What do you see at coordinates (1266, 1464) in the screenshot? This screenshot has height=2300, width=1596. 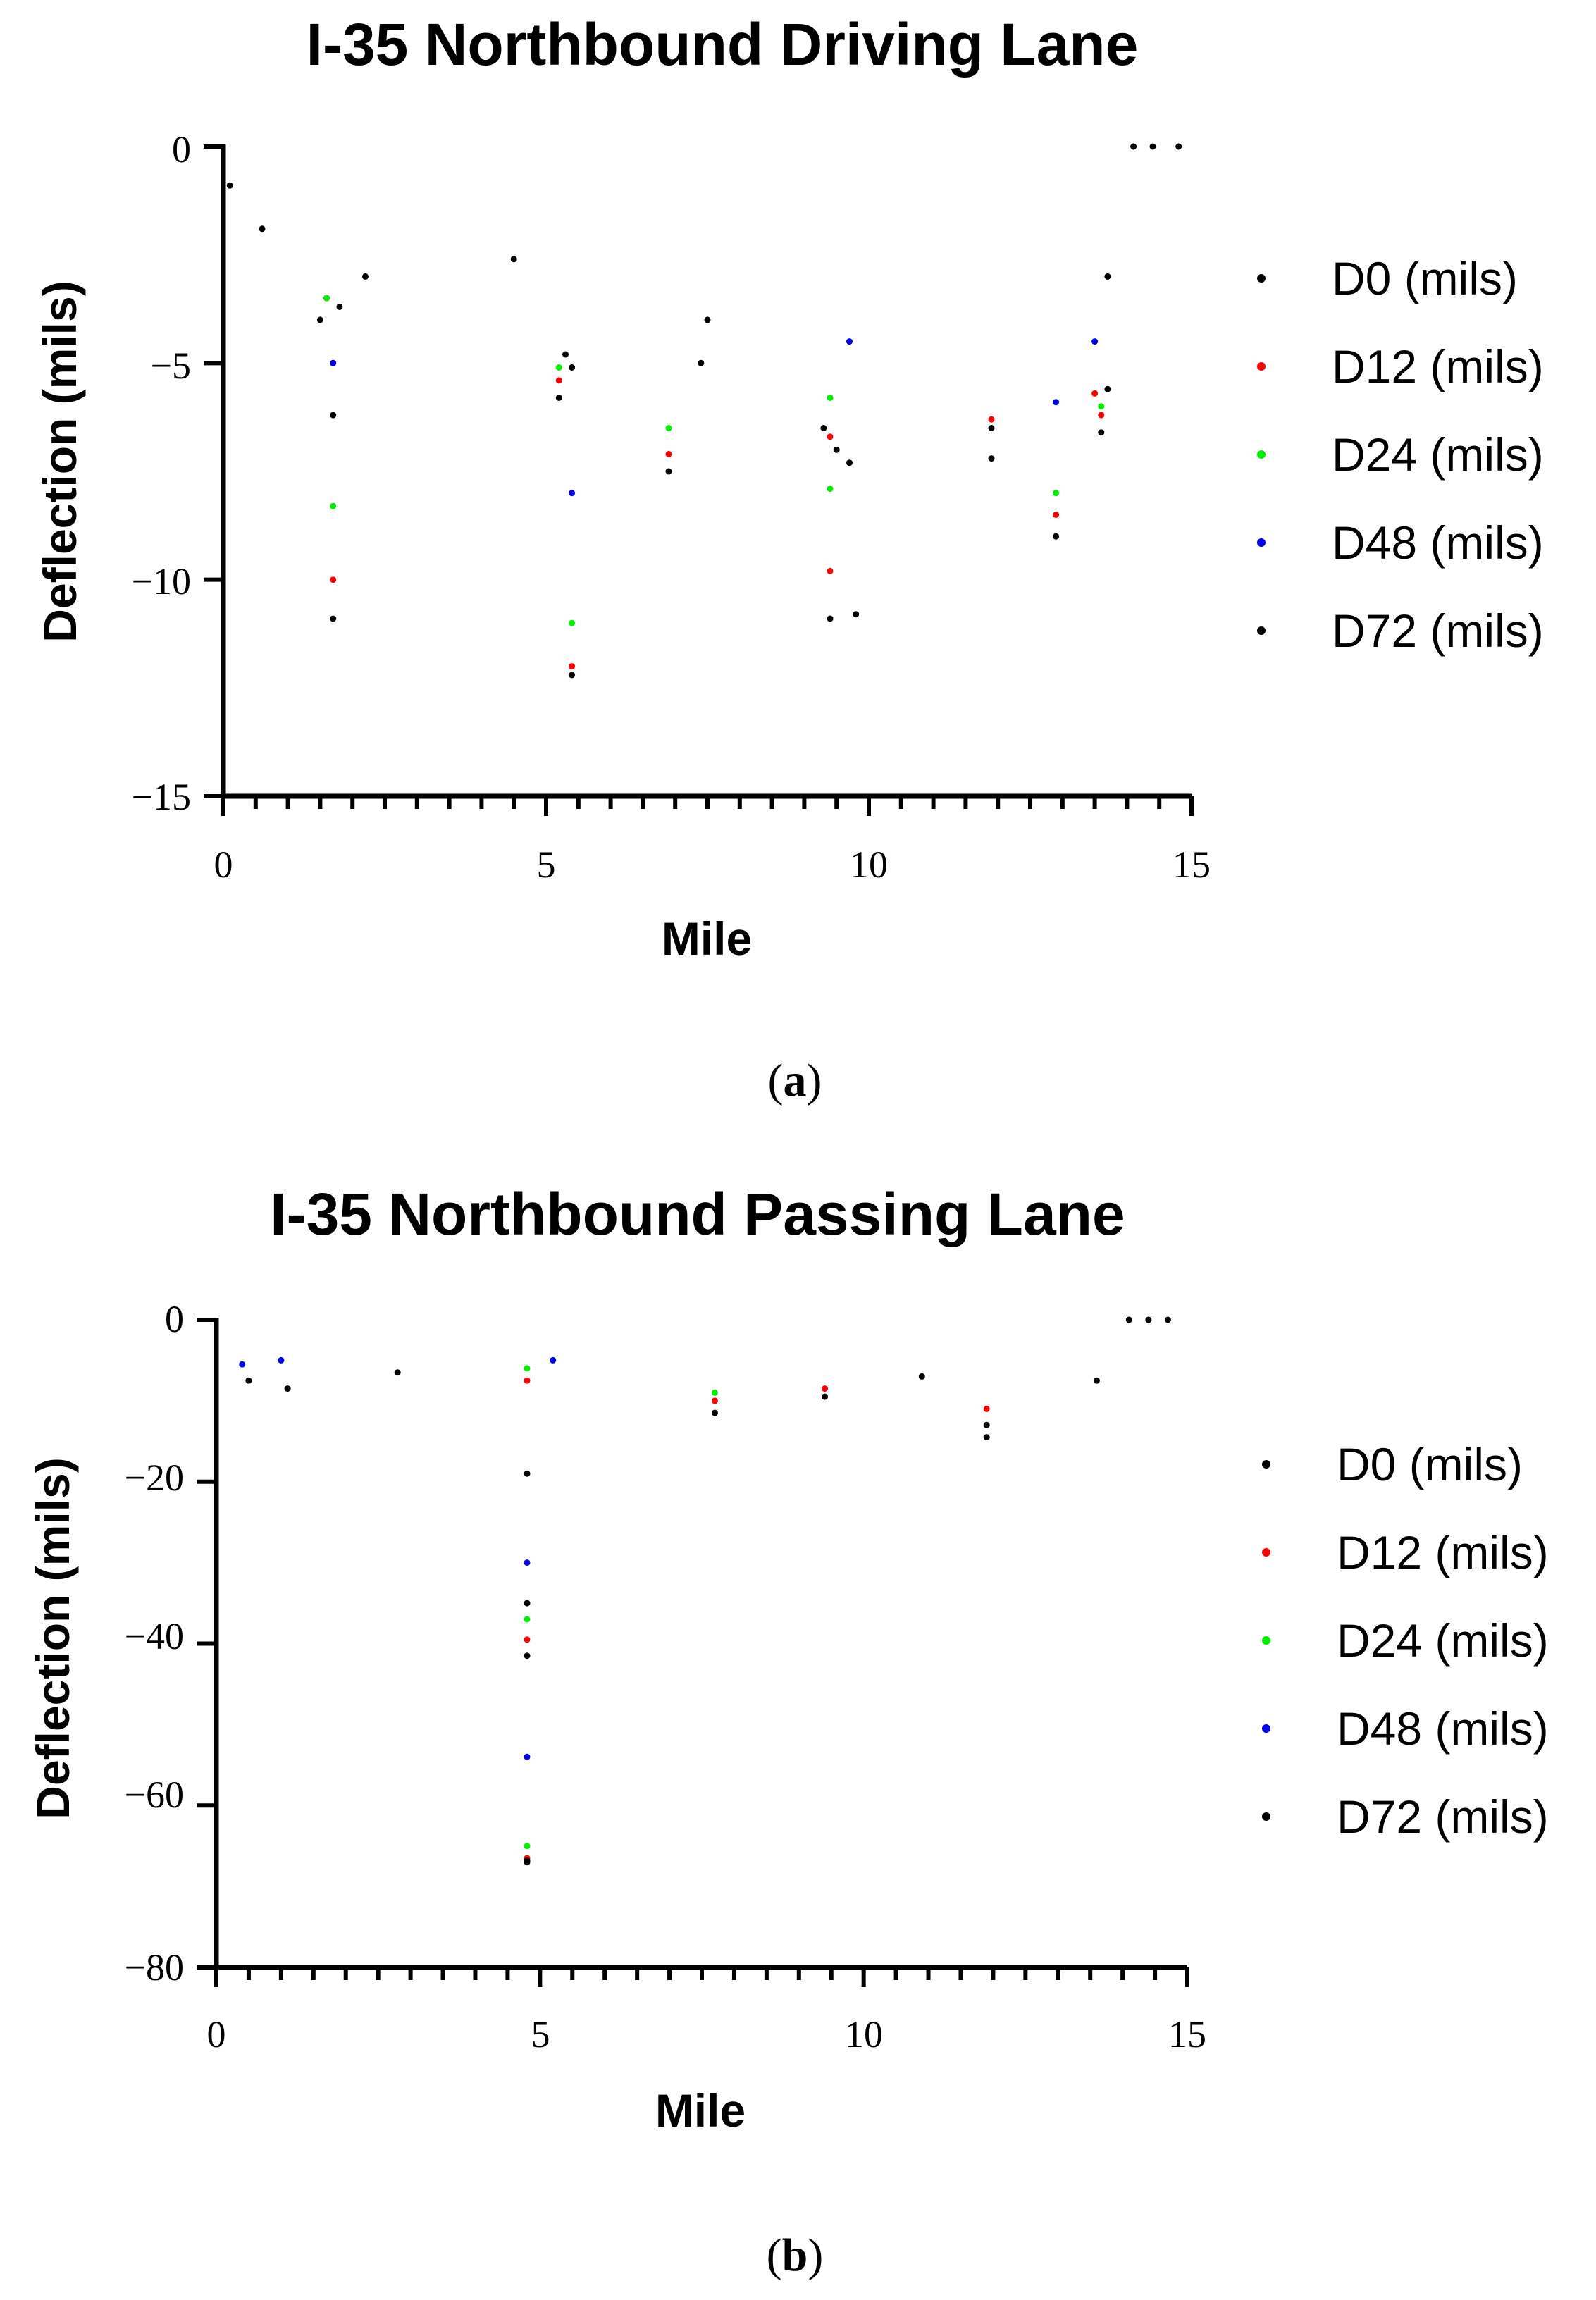 I see `legend-marker-d0` at bounding box center [1266, 1464].